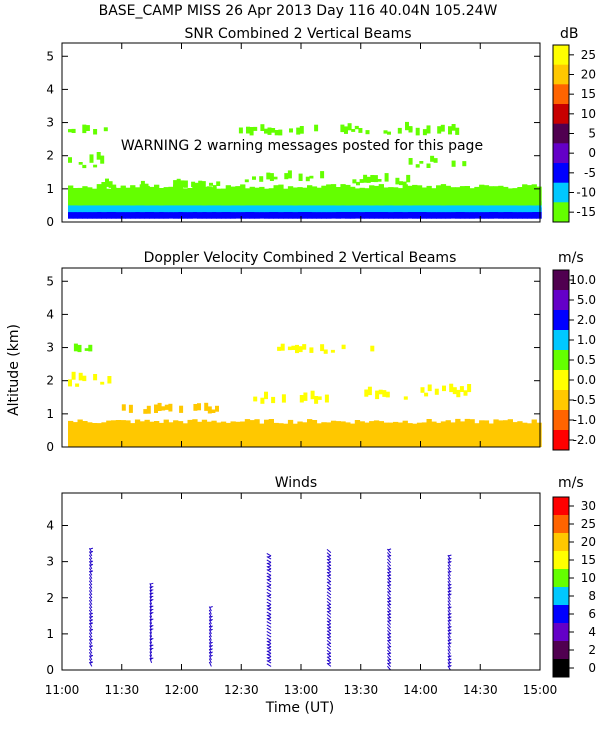 The height and width of the screenshot is (750, 600). I want to click on colorbar-label: 5, so click(592, 134).